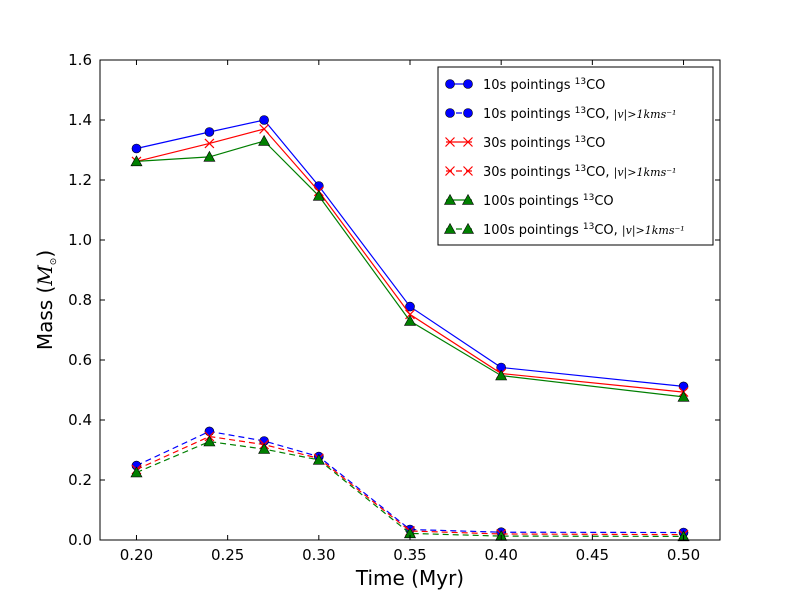  I want to click on y-tick-label: 0.4, so click(80, 420).